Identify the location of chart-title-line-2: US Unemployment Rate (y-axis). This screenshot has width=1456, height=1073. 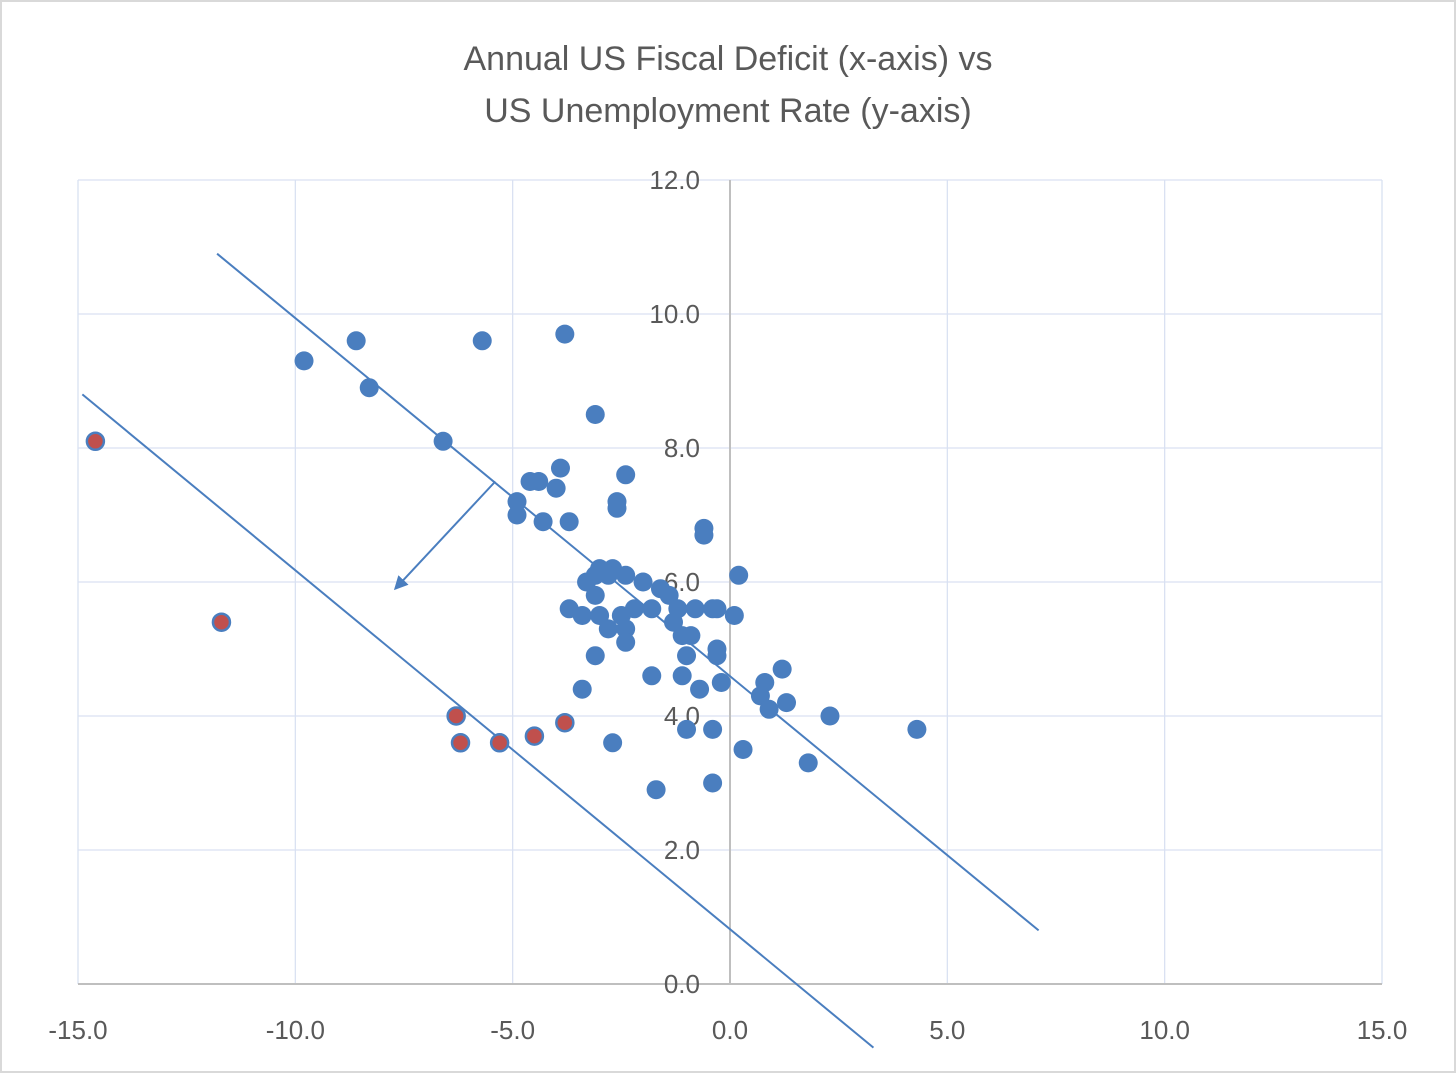
(727, 111).